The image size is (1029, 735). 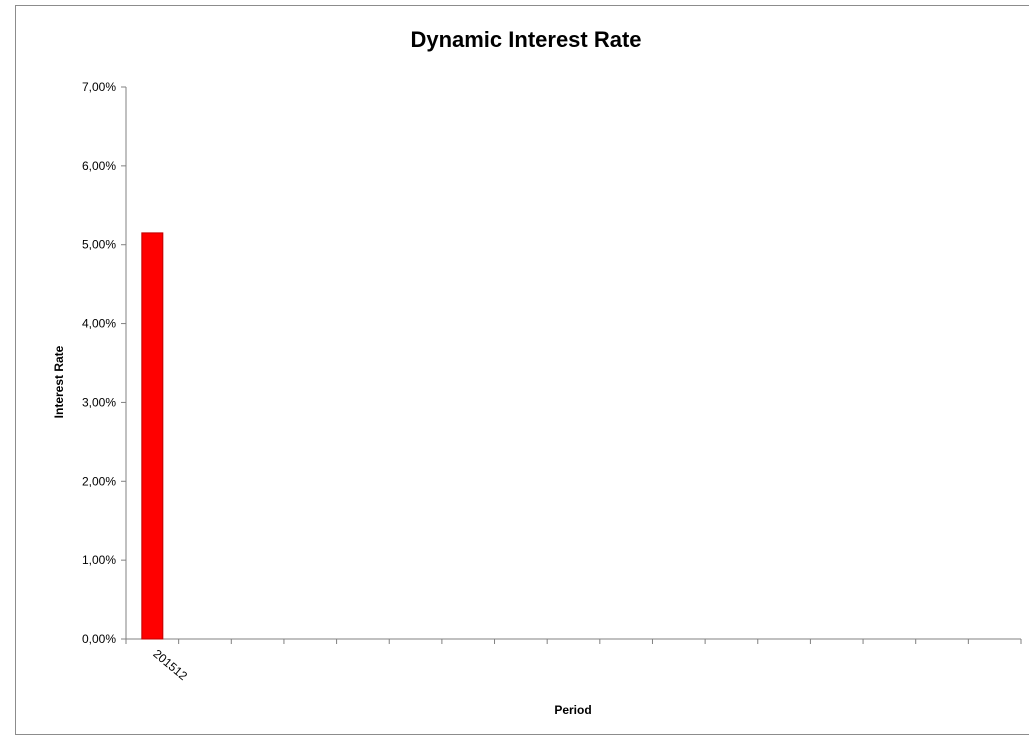 What do you see at coordinates (99, 402) in the screenshot?
I see `y-tick-label: 3,00%` at bounding box center [99, 402].